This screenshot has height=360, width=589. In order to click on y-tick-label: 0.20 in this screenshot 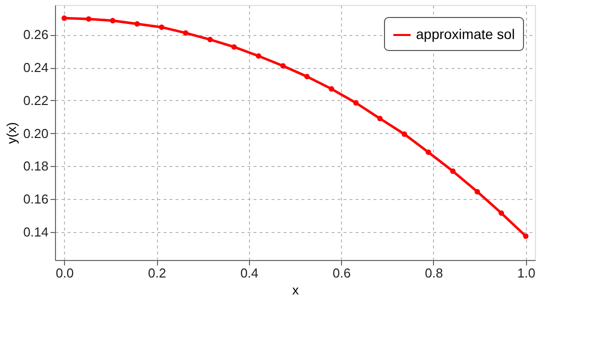, I will do `click(35, 133)`.